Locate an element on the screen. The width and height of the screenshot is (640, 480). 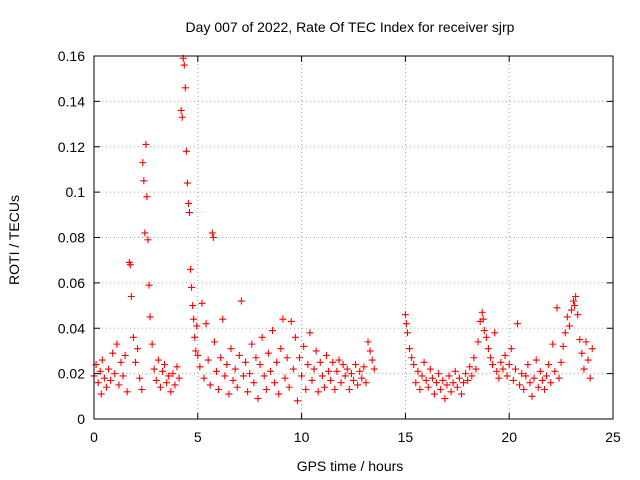
x-tick-labels: 0 5 10 15 20 25 is located at coordinates (355, 437).